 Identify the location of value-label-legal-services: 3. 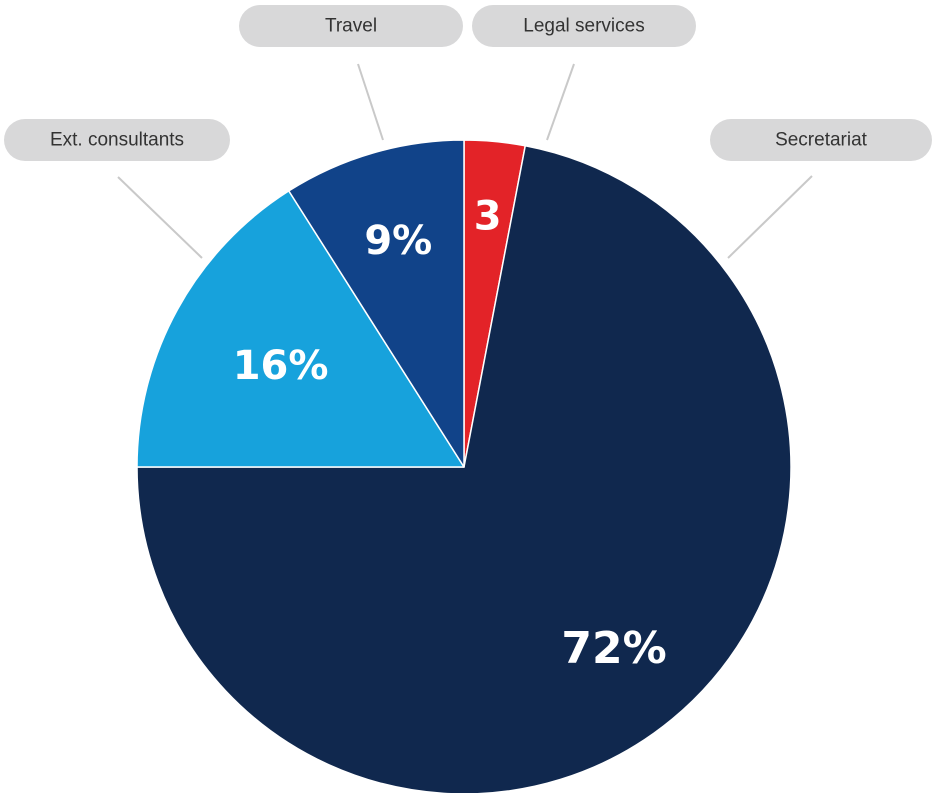
(488, 216).